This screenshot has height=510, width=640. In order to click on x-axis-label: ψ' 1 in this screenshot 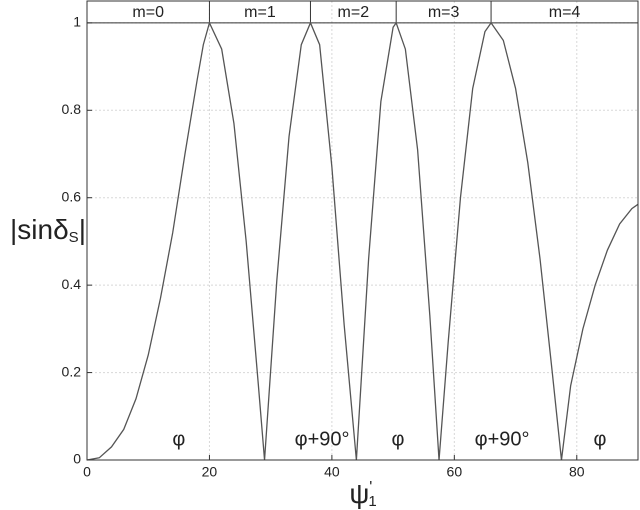, I will do `click(362, 494)`.